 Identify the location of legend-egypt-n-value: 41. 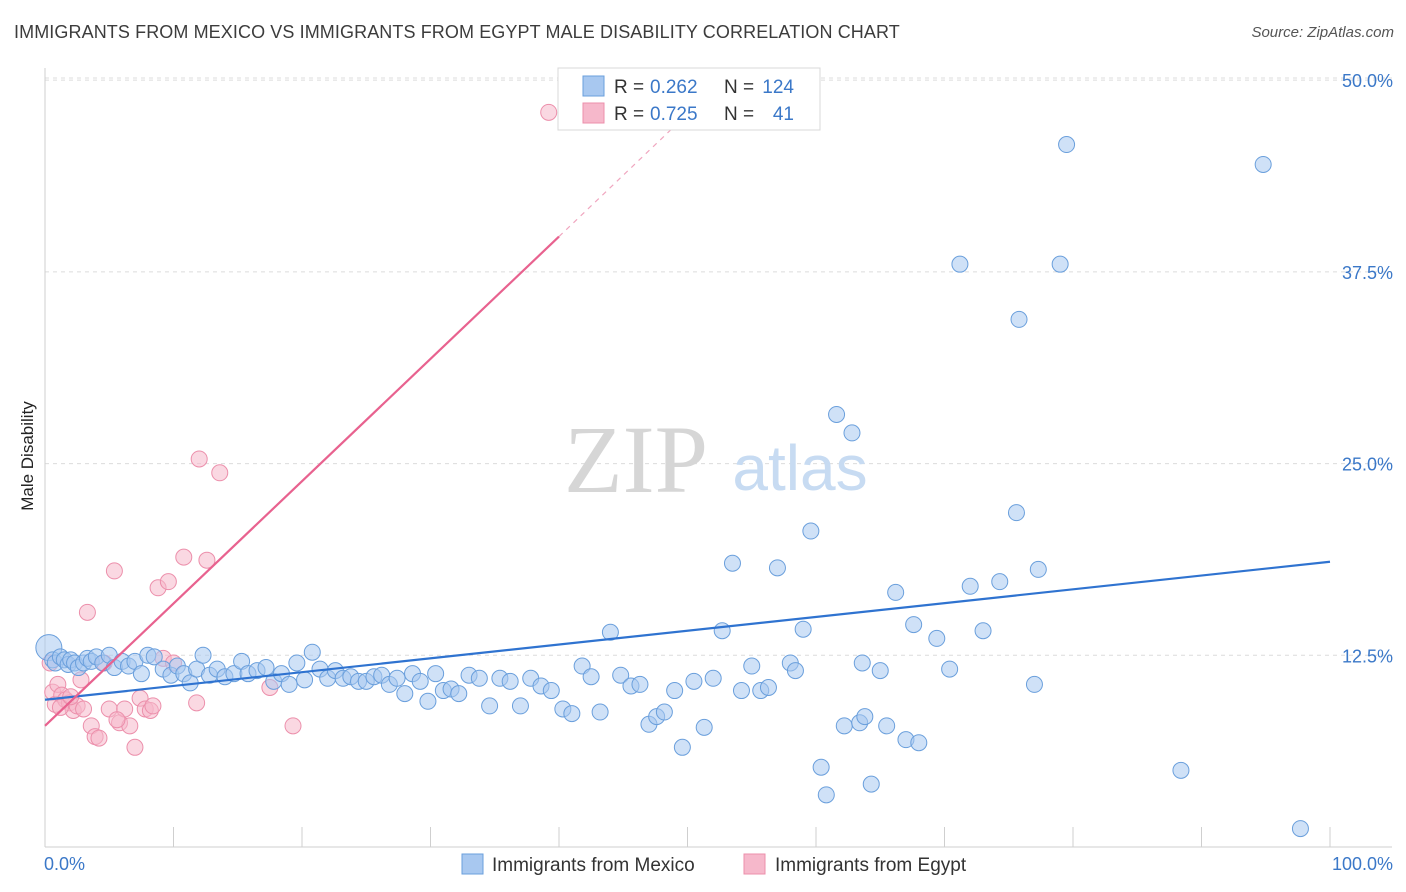
(783, 114).